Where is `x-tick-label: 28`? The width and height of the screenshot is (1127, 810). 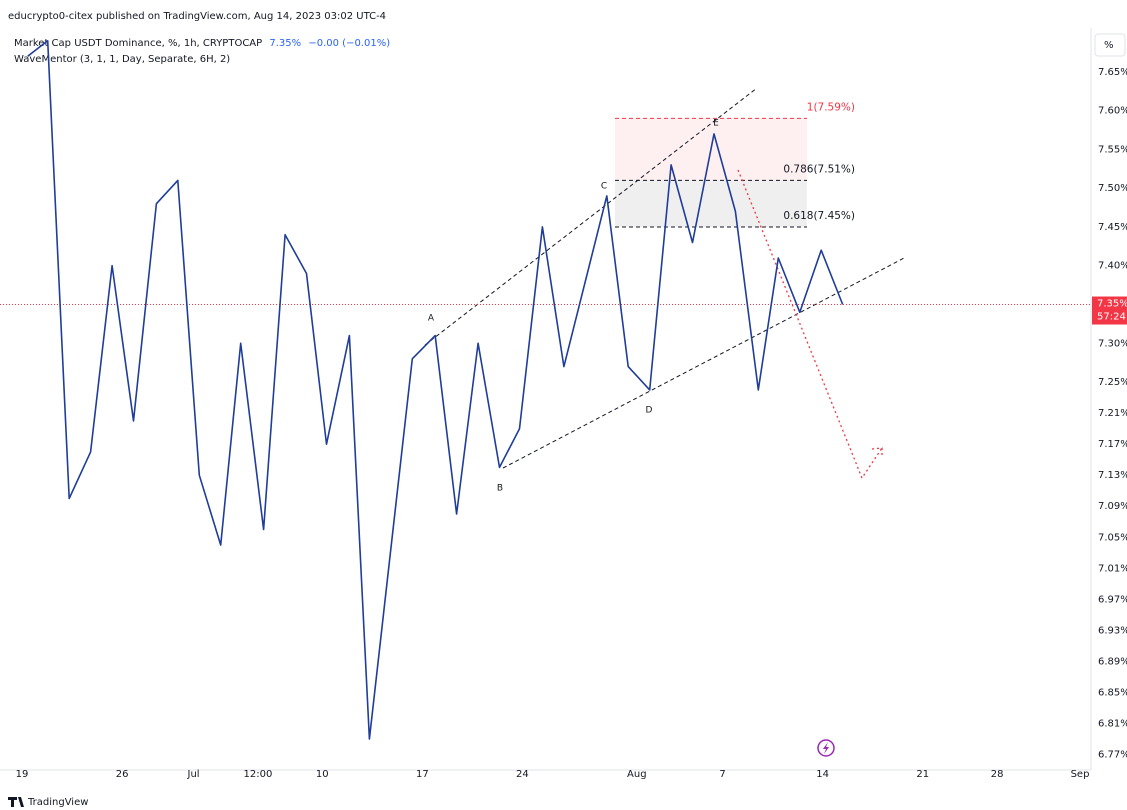 x-tick-label: 28 is located at coordinates (997, 774).